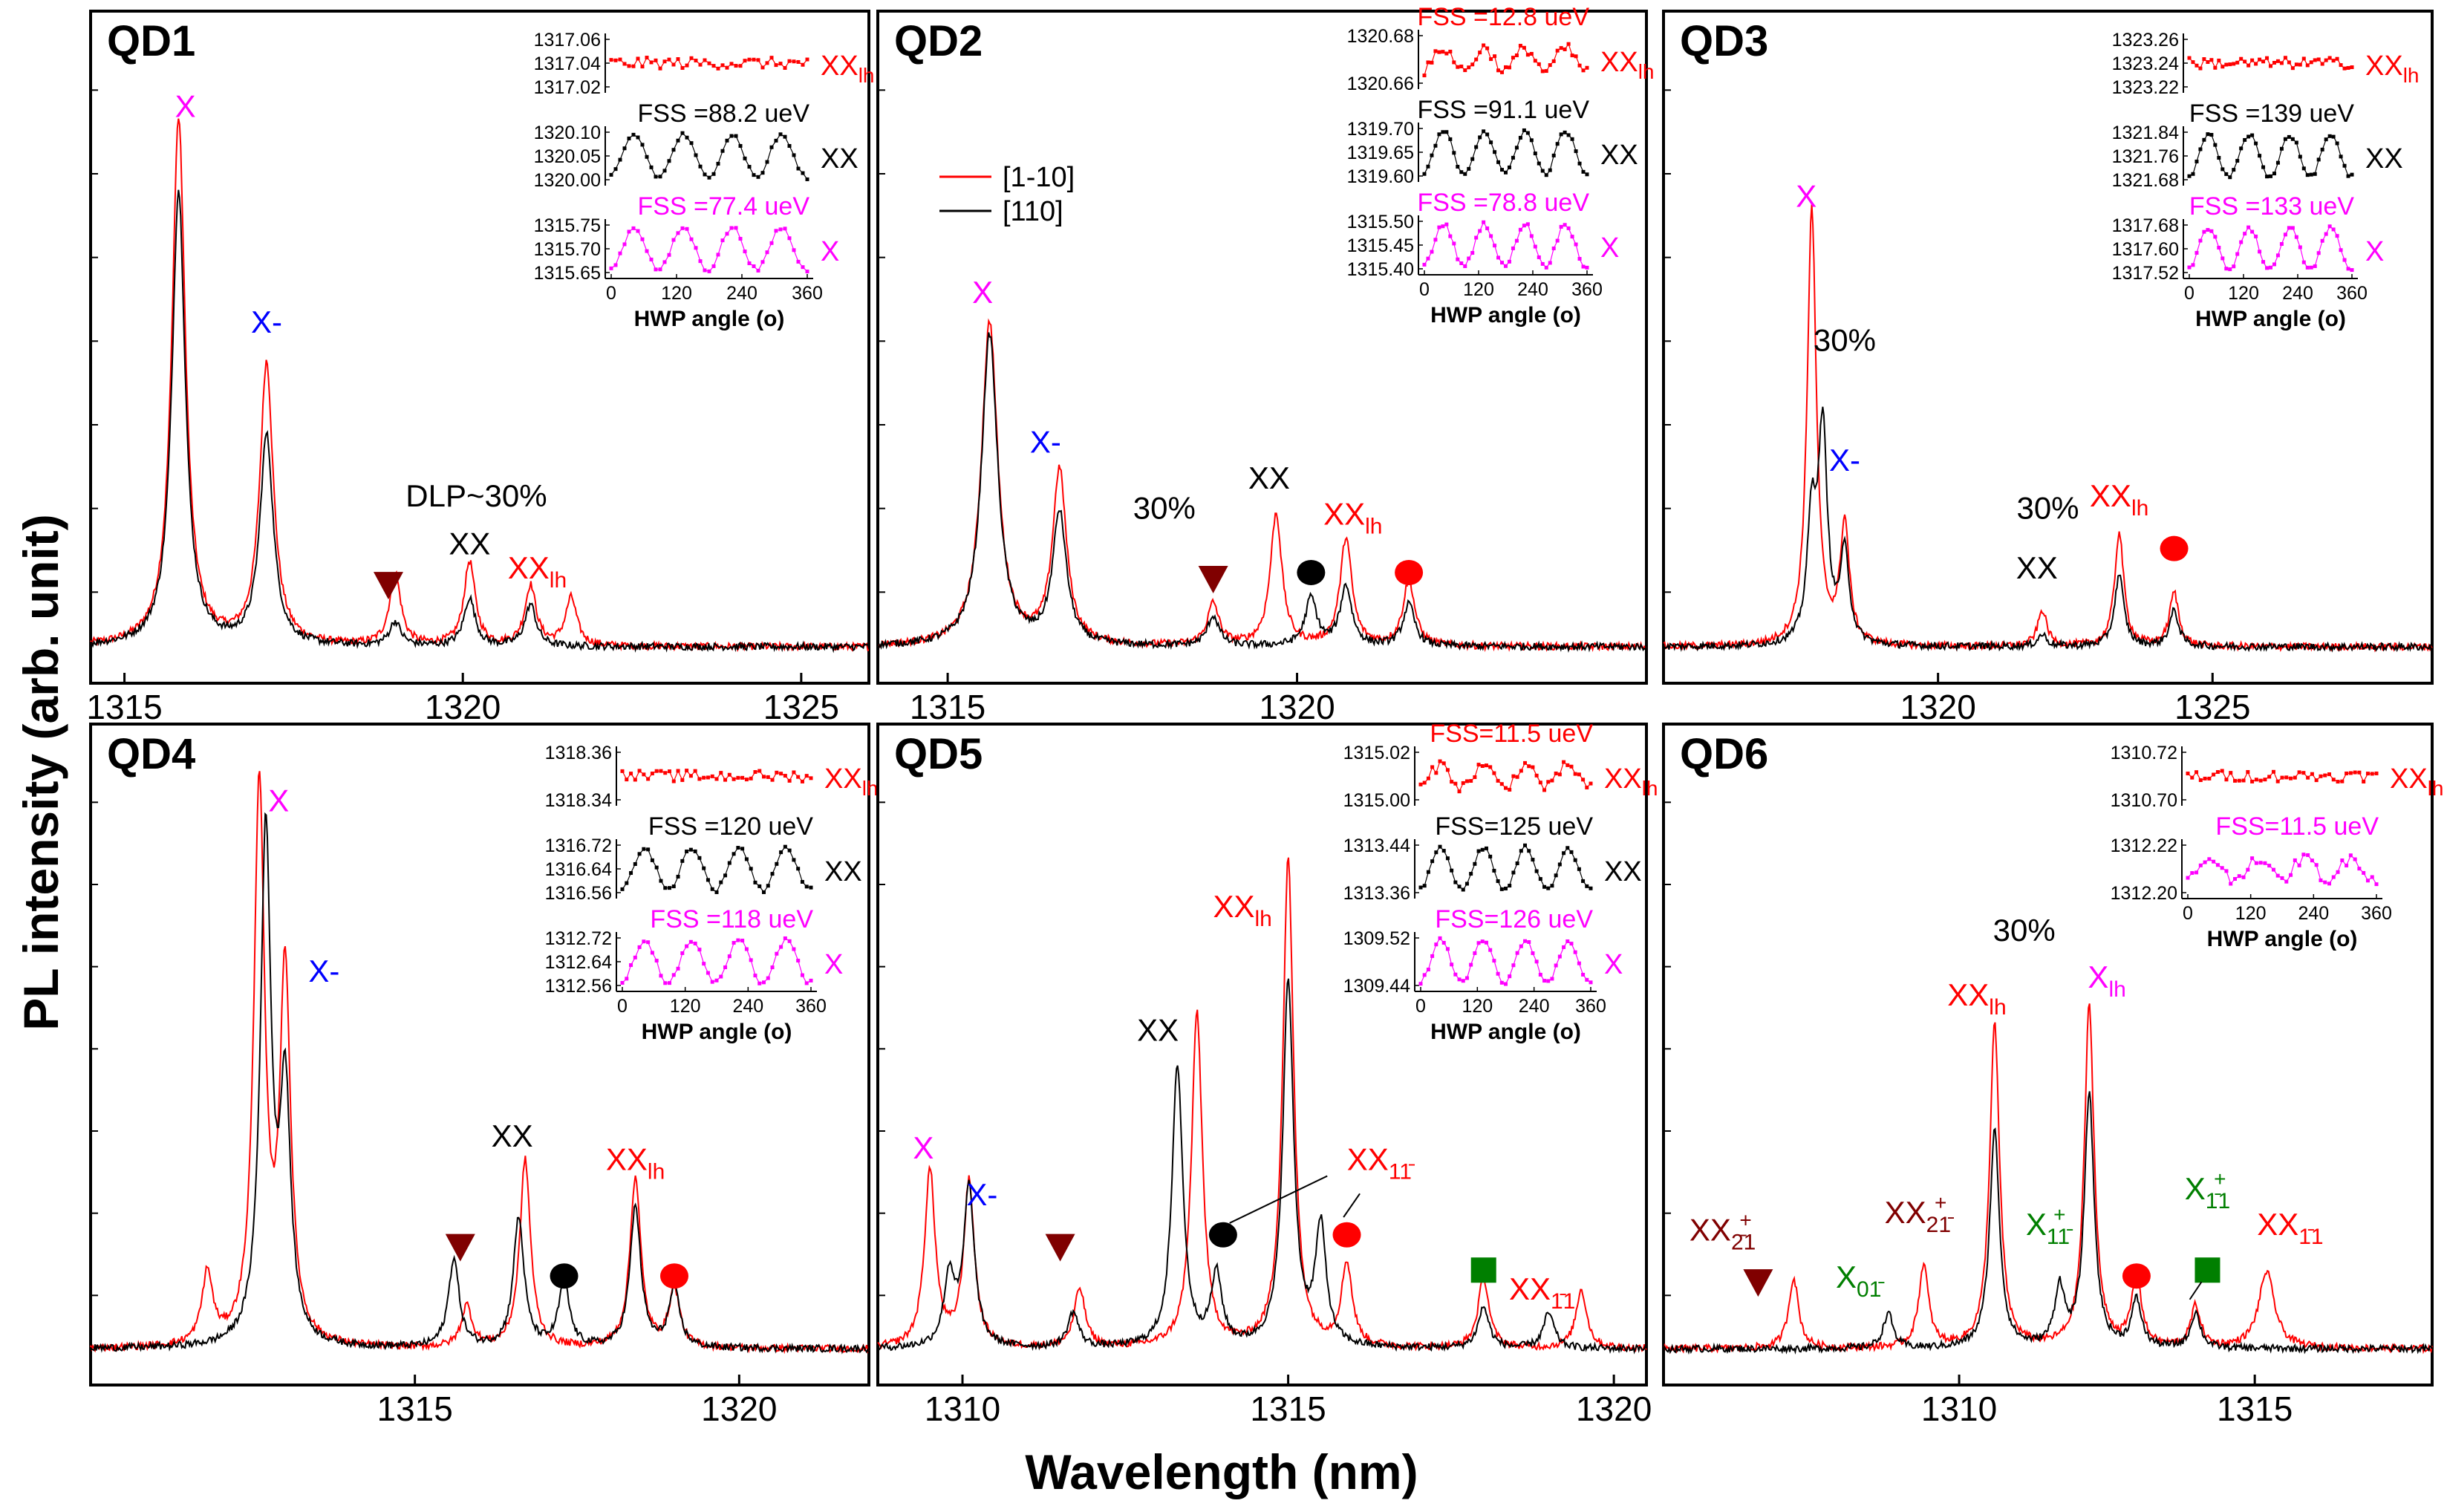  I want to click on inset-plot: 1321.84 1321.76 1321.68 FSS =139 ueV XX, so click(2258, 145).